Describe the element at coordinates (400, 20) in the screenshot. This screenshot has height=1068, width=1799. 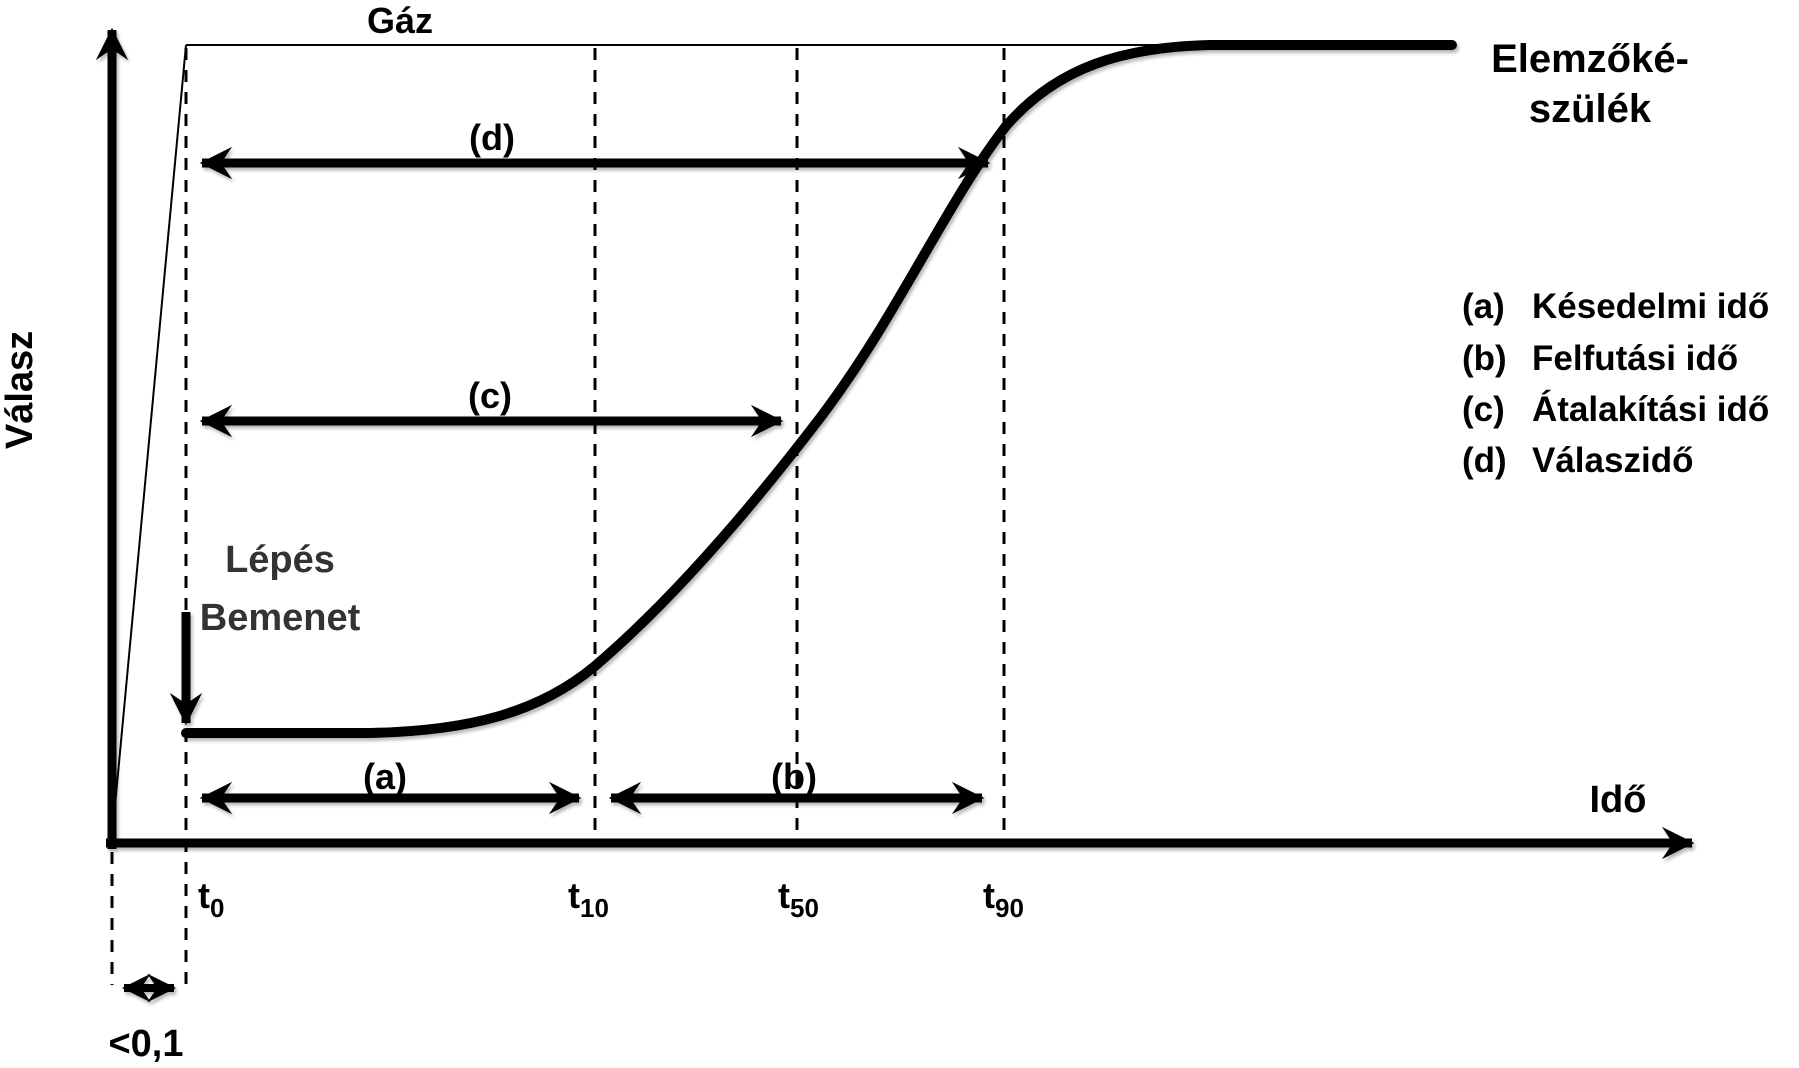
I see `gas-label: Gáz` at that location.